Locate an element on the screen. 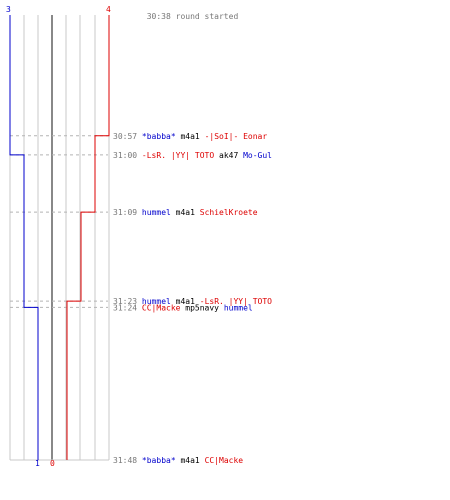 The image size is (450, 500). event-victim: Mo-Gul is located at coordinates (257, 155).